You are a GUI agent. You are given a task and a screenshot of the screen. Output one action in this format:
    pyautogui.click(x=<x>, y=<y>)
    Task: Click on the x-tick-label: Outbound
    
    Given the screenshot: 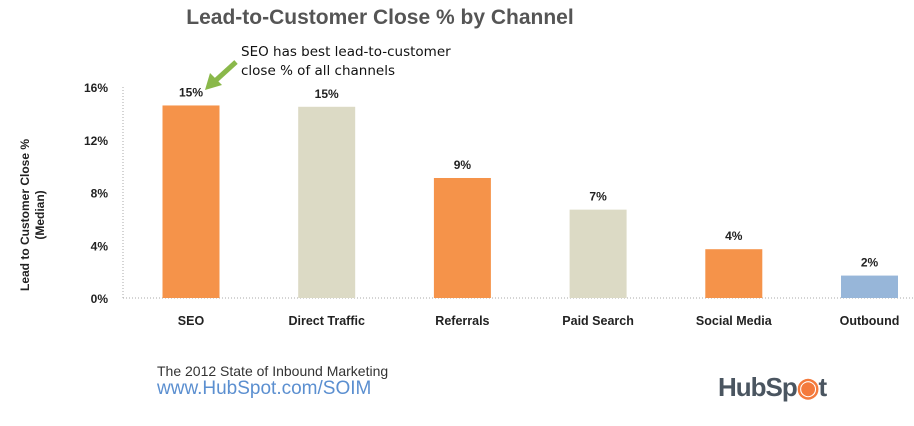 What is the action you would take?
    pyautogui.click(x=870, y=321)
    